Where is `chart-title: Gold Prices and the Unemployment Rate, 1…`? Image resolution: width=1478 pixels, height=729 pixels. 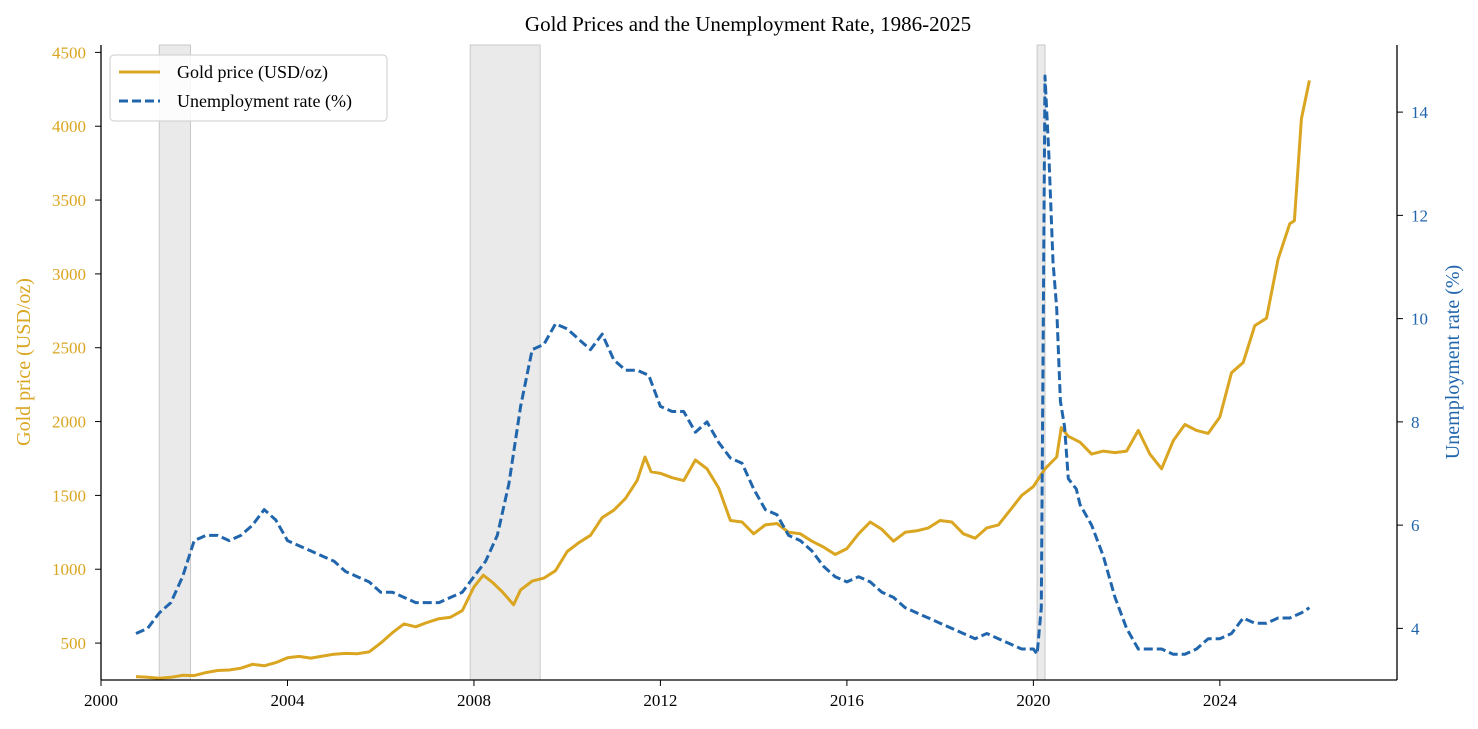
chart-title: Gold Prices and the Unemployment Rate, 1… is located at coordinates (748, 24).